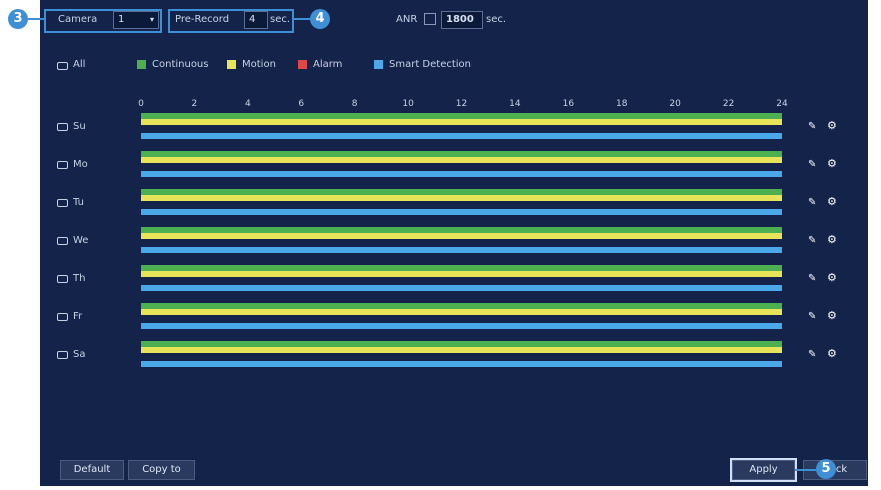 This screenshot has height=490, width=881. I want to click on pre-record-input: 4, so click(256, 20).